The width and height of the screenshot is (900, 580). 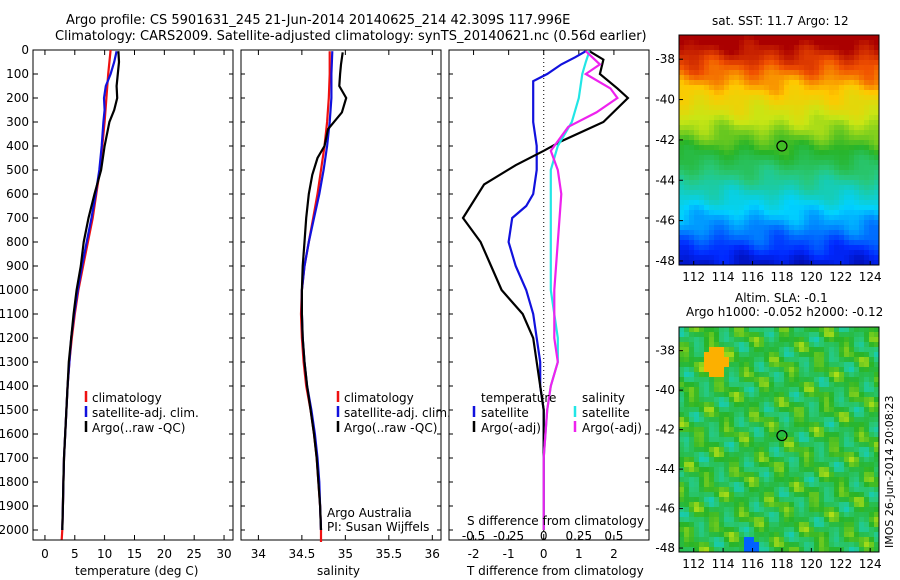 I want to click on temperature-legend-argo: Argo(..raw -QC), so click(x=139, y=428).